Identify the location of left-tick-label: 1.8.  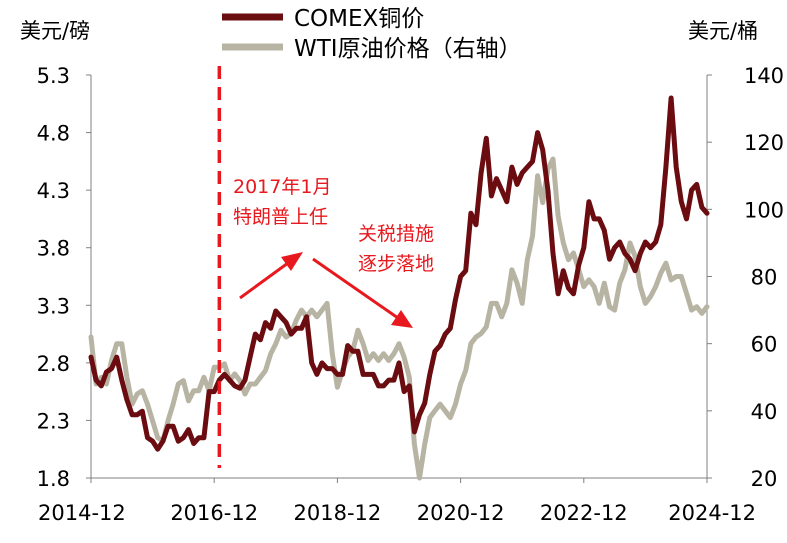
(53, 479).